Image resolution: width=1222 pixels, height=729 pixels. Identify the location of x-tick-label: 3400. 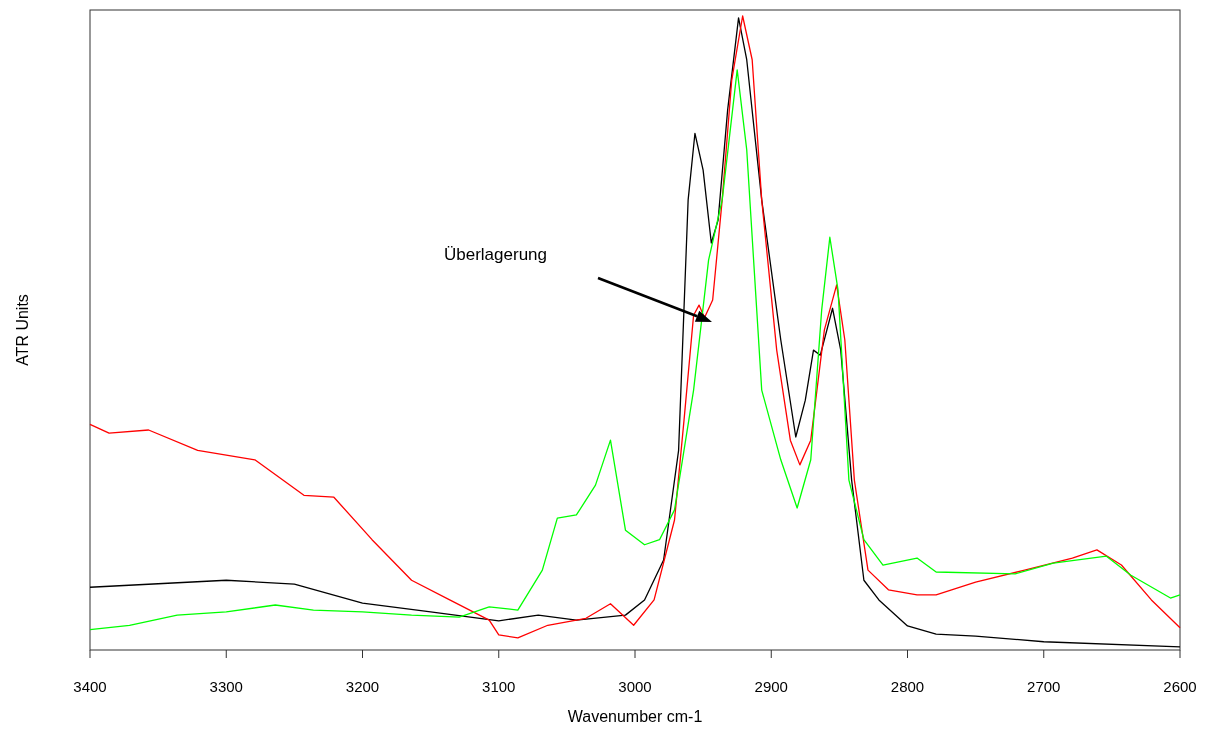
(90, 686).